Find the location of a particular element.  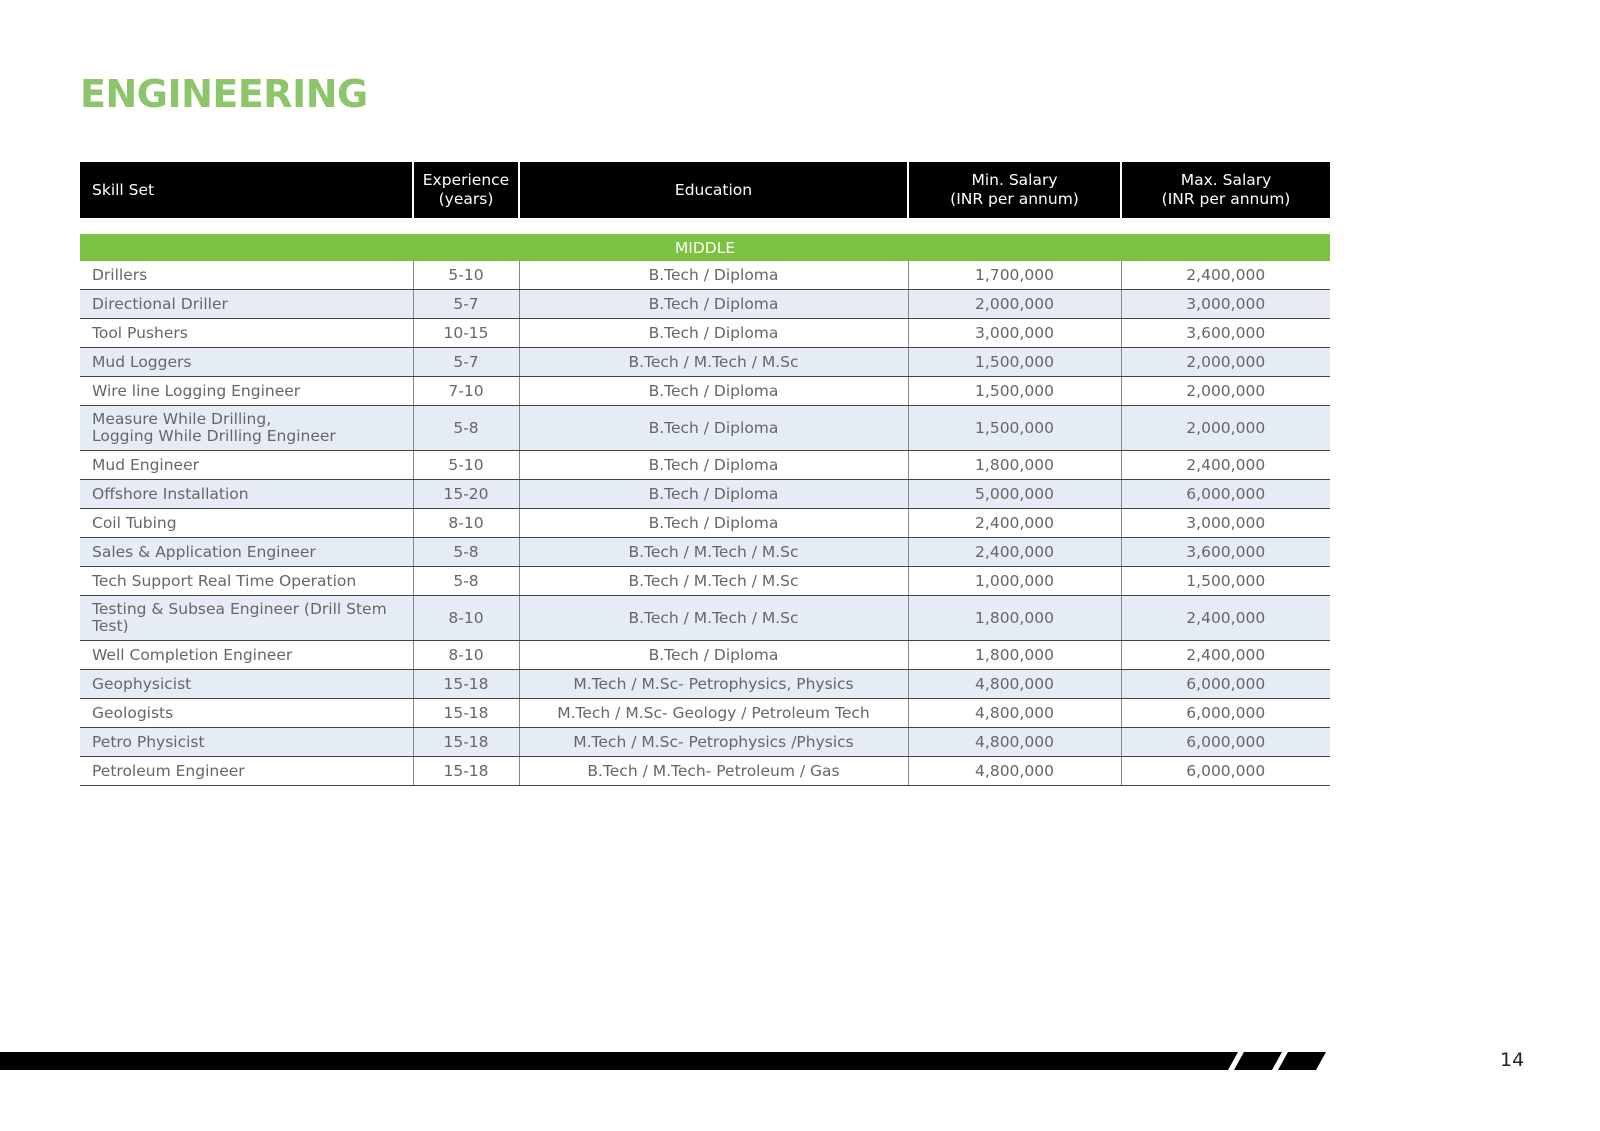

table-cell: Geologists is located at coordinates (246, 713).